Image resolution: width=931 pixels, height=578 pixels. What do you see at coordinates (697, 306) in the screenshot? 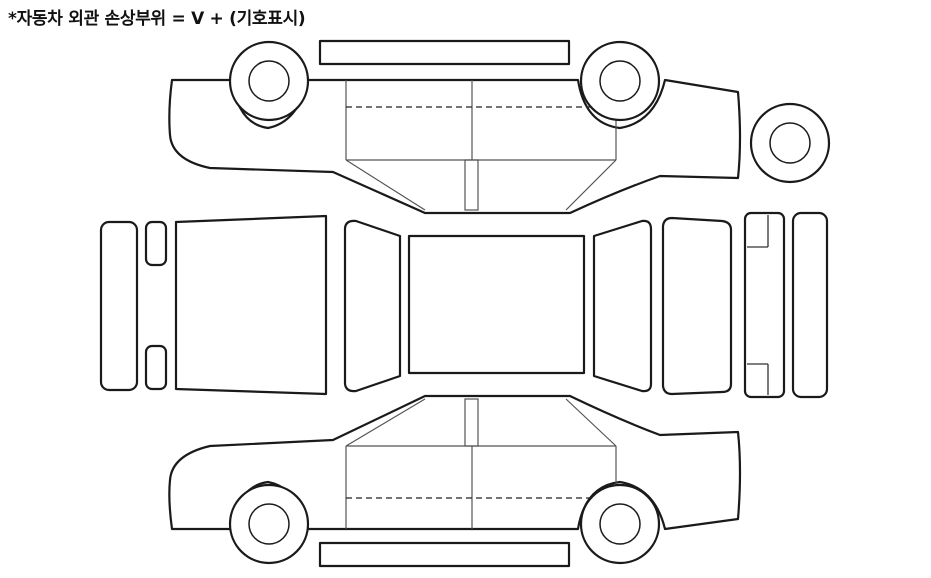
I see `trunk-lid` at bounding box center [697, 306].